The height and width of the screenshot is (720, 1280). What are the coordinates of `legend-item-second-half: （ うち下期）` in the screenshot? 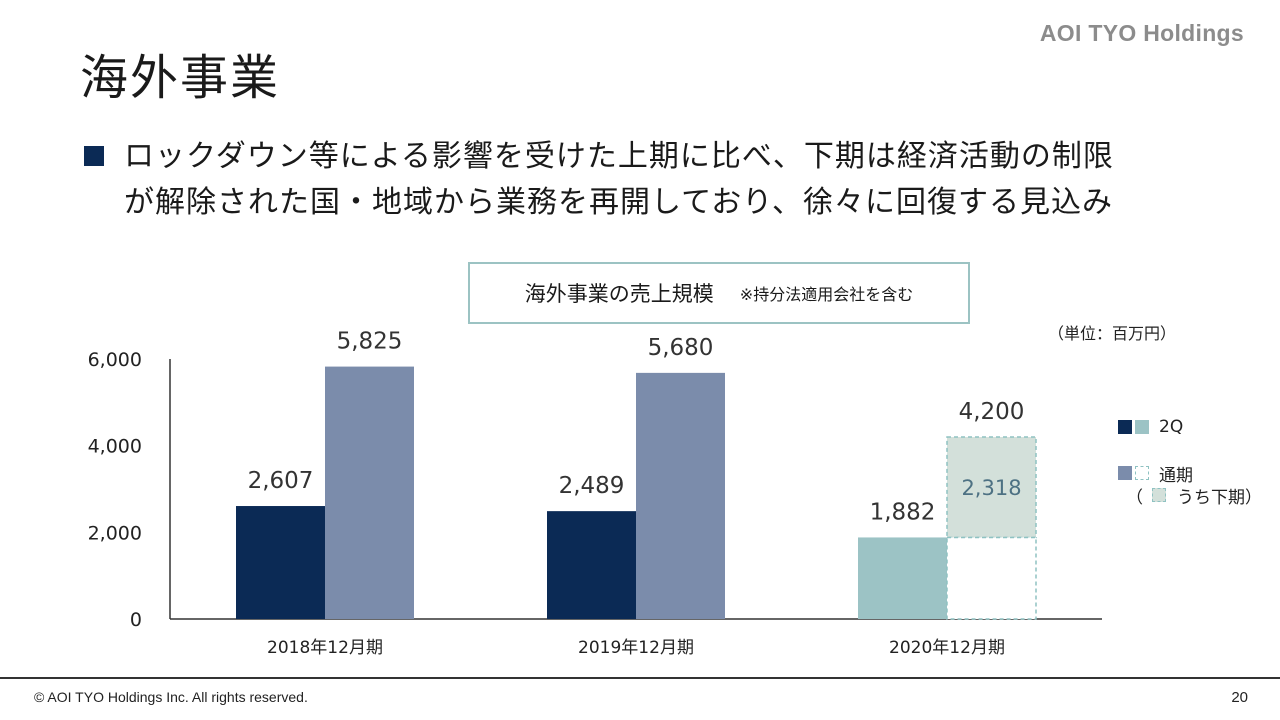 It's located at (1194, 496).